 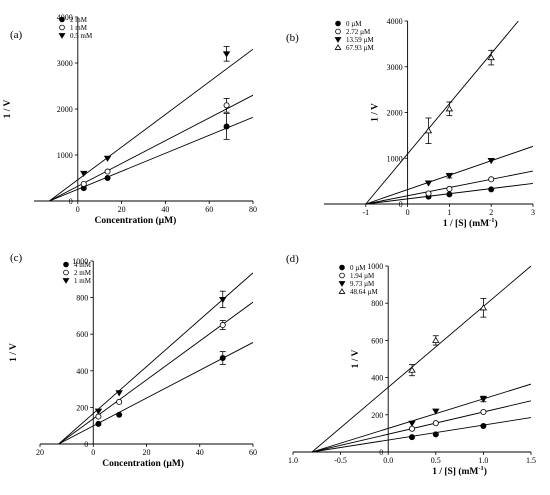 I want to click on x-axis-title: Concentration (µM), so click(x=136, y=220).